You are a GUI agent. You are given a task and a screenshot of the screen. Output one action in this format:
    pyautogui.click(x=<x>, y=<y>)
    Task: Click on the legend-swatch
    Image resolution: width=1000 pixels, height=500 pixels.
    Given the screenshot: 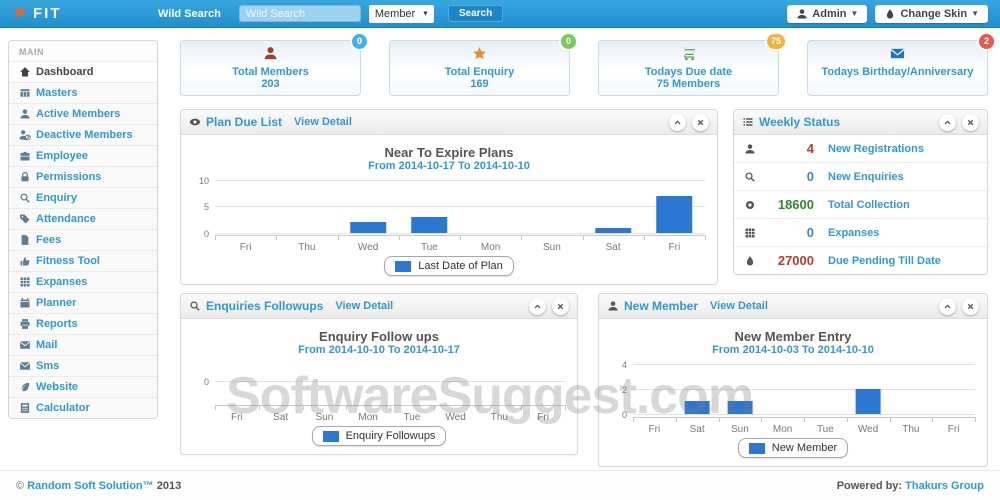 What is the action you would take?
    pyautogui.click(x=403, y=266)
    